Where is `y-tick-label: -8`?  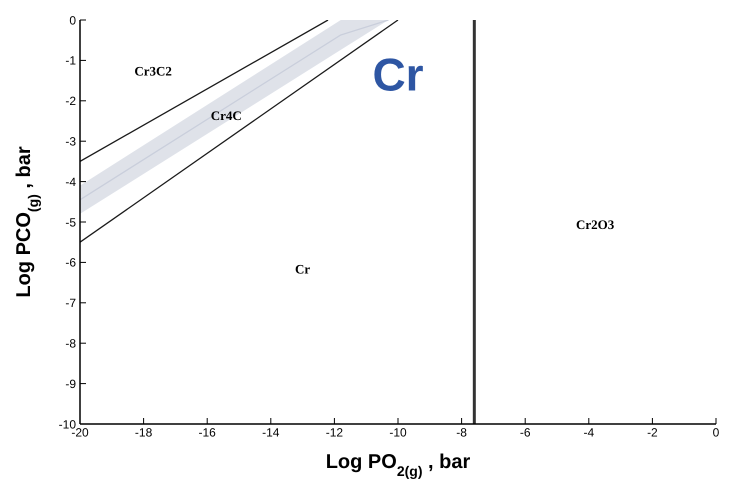 y-tick-label: -8 is located at coordinates (70, 343).